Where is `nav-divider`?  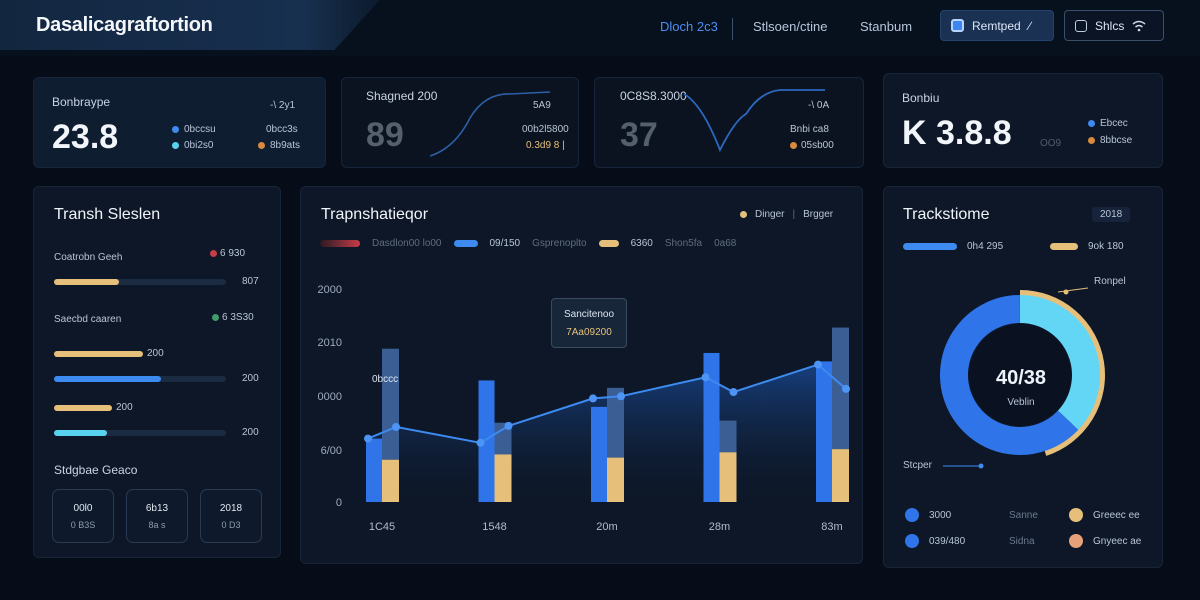
nav-divider is located at coordinates (732, 29).